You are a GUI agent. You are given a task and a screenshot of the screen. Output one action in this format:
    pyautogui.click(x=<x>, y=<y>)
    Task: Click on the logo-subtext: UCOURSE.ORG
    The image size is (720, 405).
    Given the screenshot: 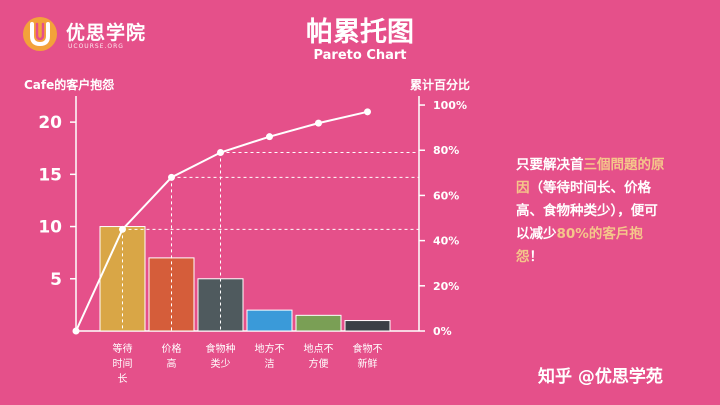 What is the action you would take?
    pyautogui.click(x=96, y=46)
    